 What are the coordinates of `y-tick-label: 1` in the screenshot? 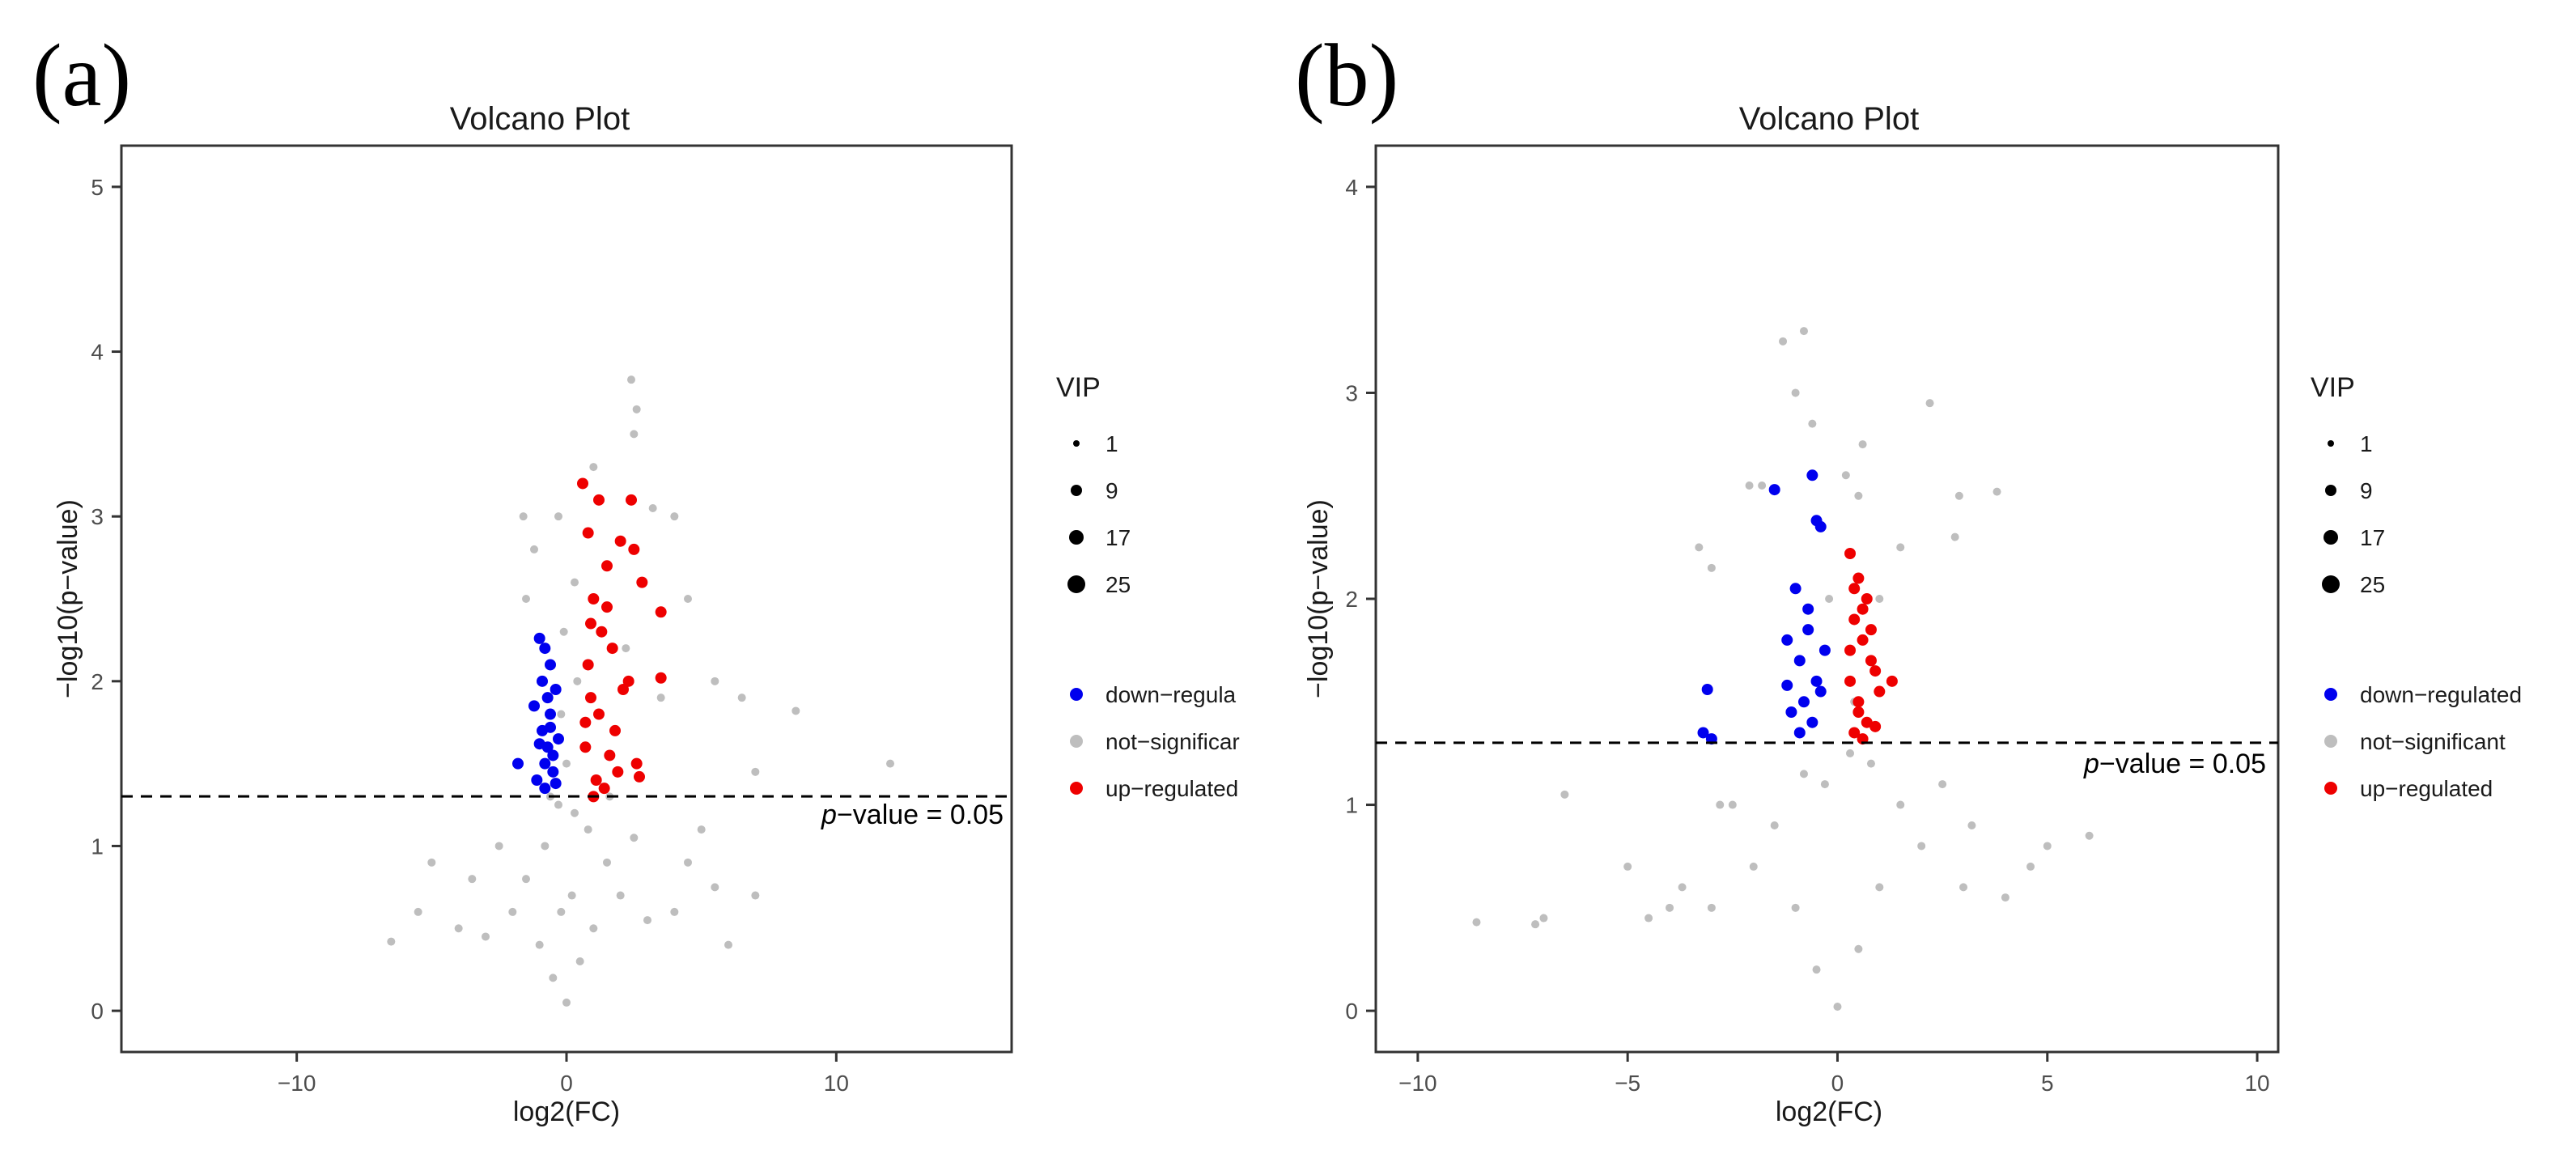 It's located at (97, 846).